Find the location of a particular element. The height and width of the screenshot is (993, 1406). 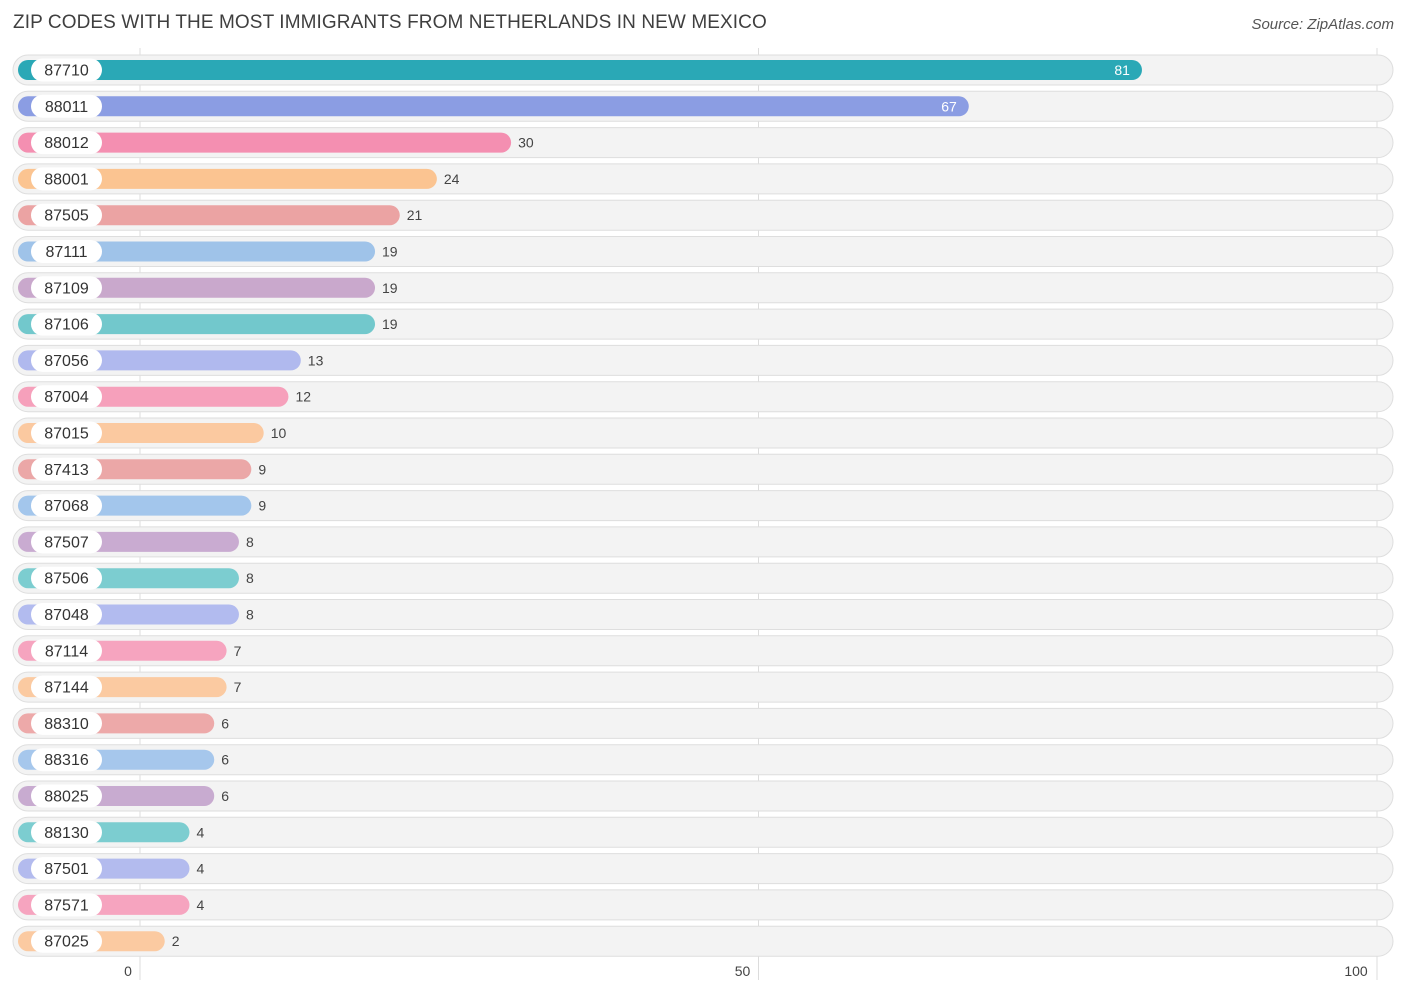

category-label: 87144 is located at coordinates (66, 688).